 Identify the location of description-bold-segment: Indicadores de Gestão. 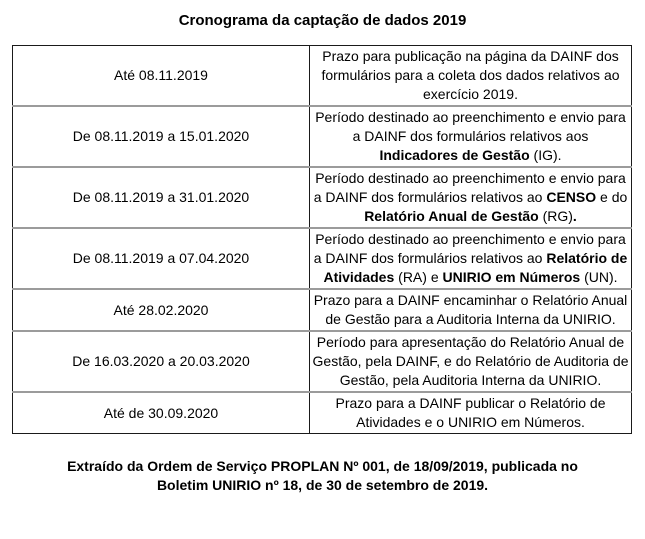
(454, 155).